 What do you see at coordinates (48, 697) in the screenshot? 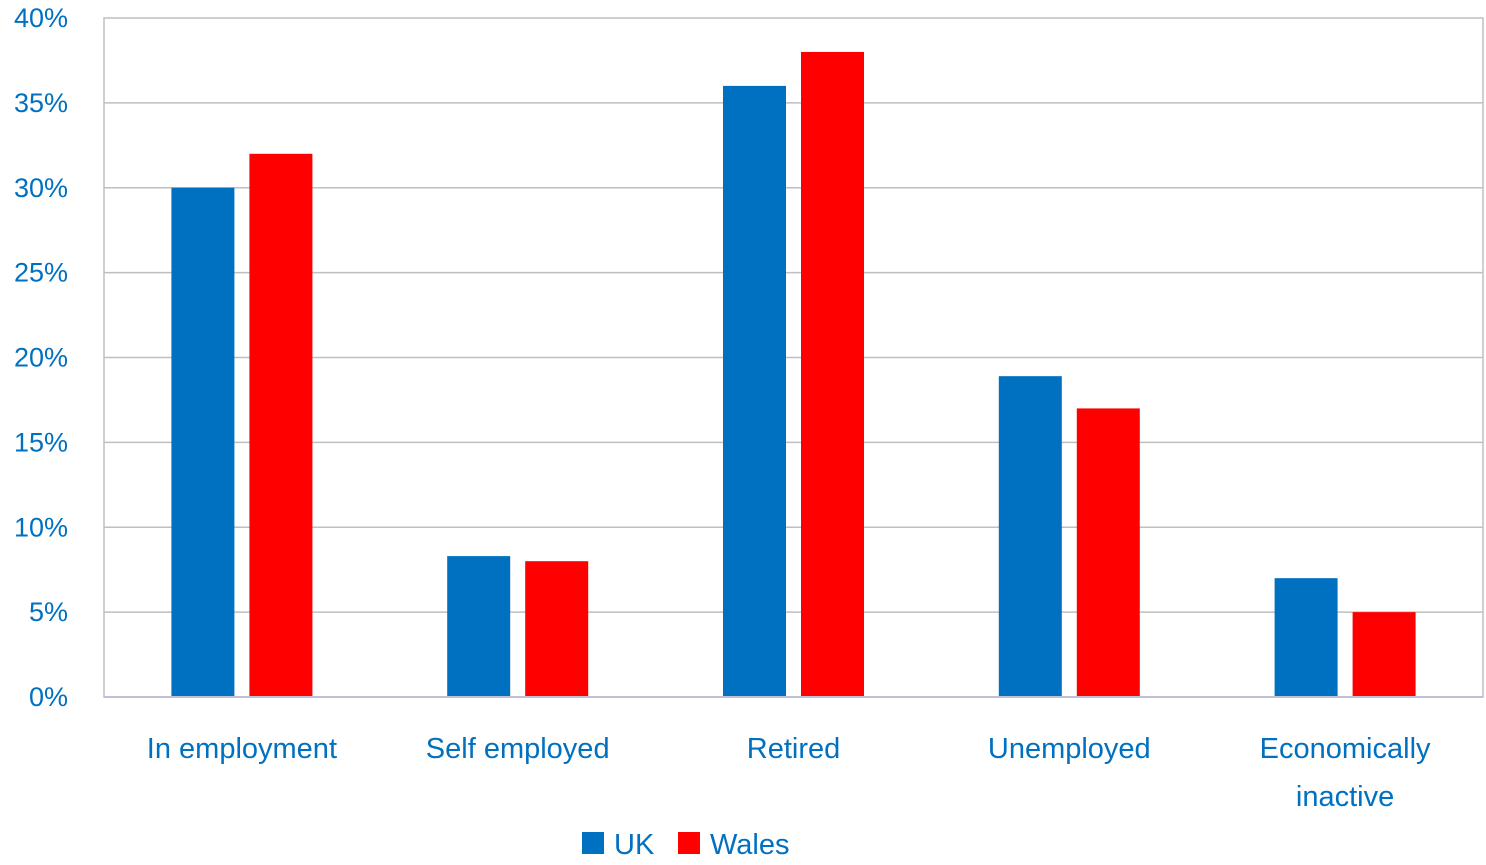
I see `y-tick-label: 0%` at bounding box center [48, 697].